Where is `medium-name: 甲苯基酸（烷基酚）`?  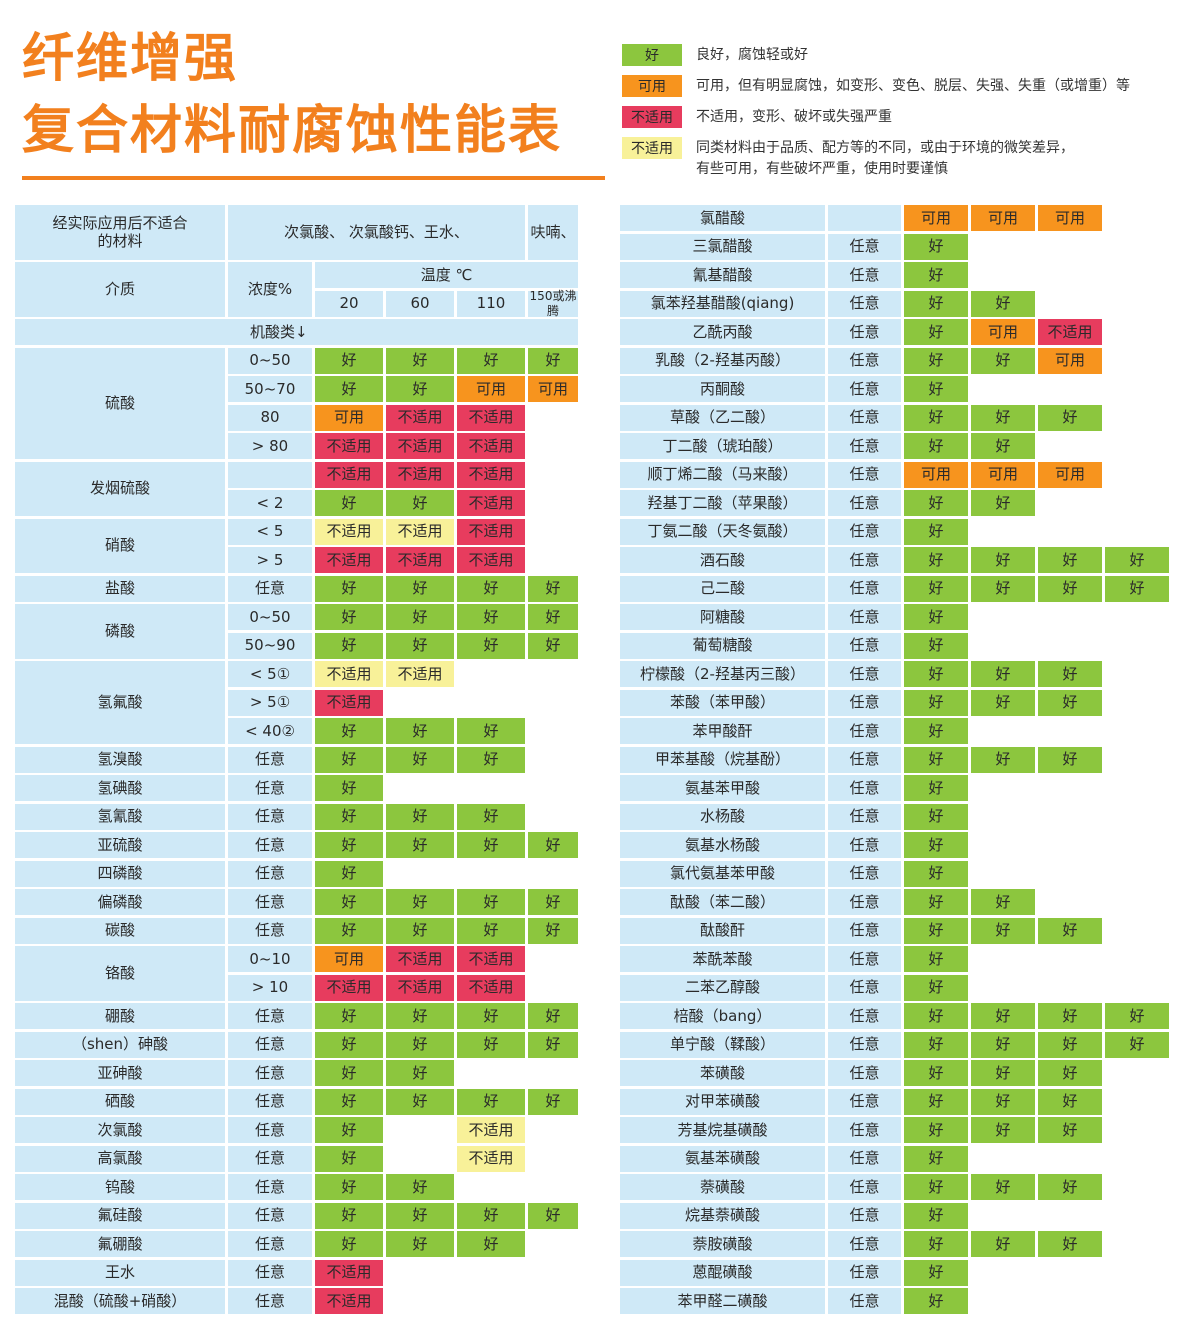
medium-name: 甲苯基酸（烷基酚） is located at coordinates (722, 759).